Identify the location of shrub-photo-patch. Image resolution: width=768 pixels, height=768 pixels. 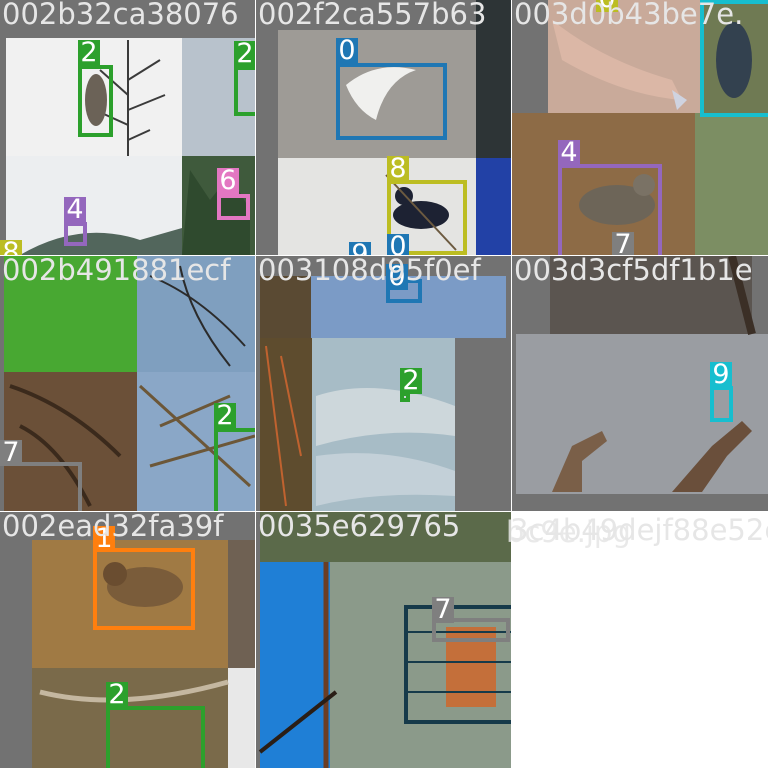
(731, 184).